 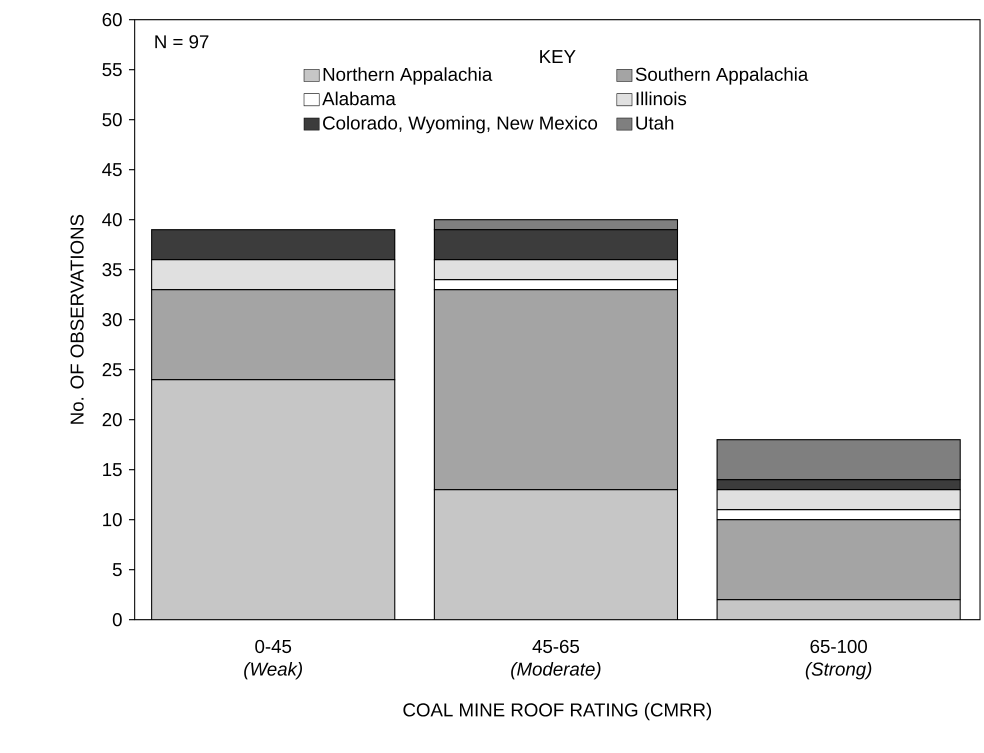 What do you see at coordinates (117, 569) in the screenshot?
I see `y-tick-label: 5` at bounding box center [117, 569].